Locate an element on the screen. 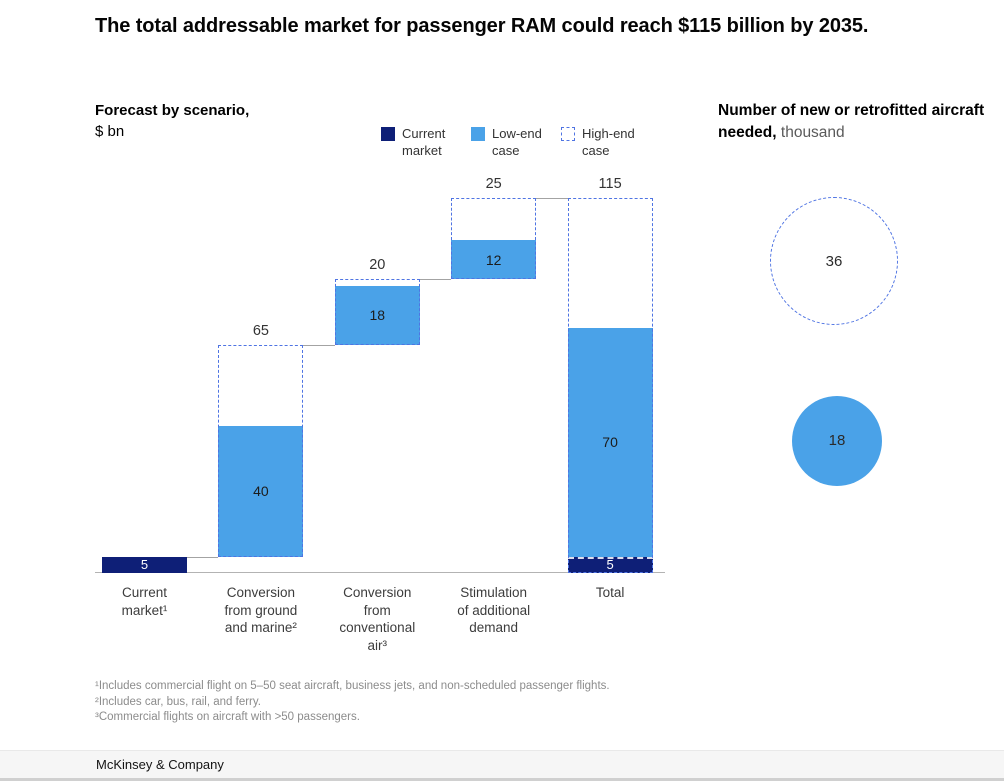  current-market-bar-current-market is located at coordinates (144, 564).